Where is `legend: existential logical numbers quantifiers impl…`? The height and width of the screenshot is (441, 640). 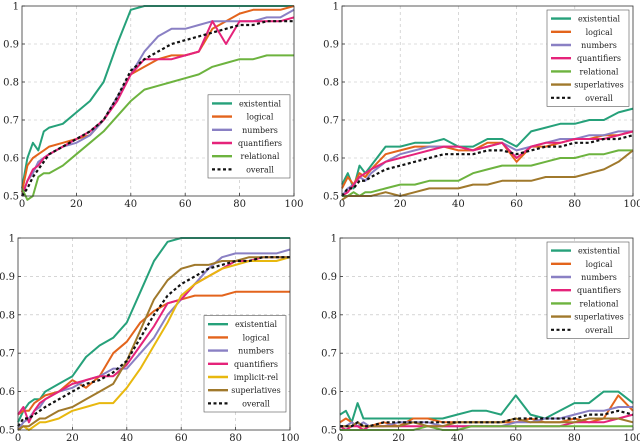
legend: existential logical numbers quantifiers impl… is located at coordinates (245, 364).